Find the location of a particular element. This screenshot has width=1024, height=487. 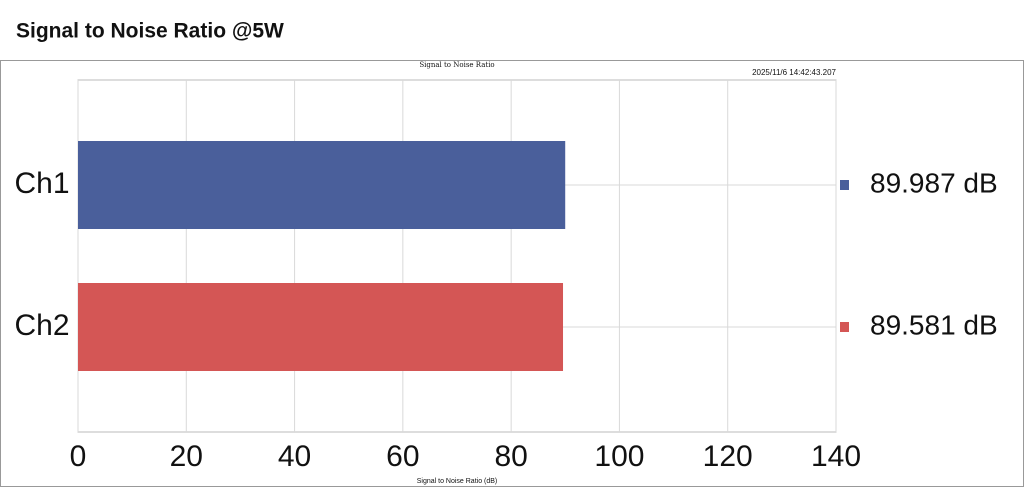

y-tick-label: Ch2 is located at coordinates (41, 325).